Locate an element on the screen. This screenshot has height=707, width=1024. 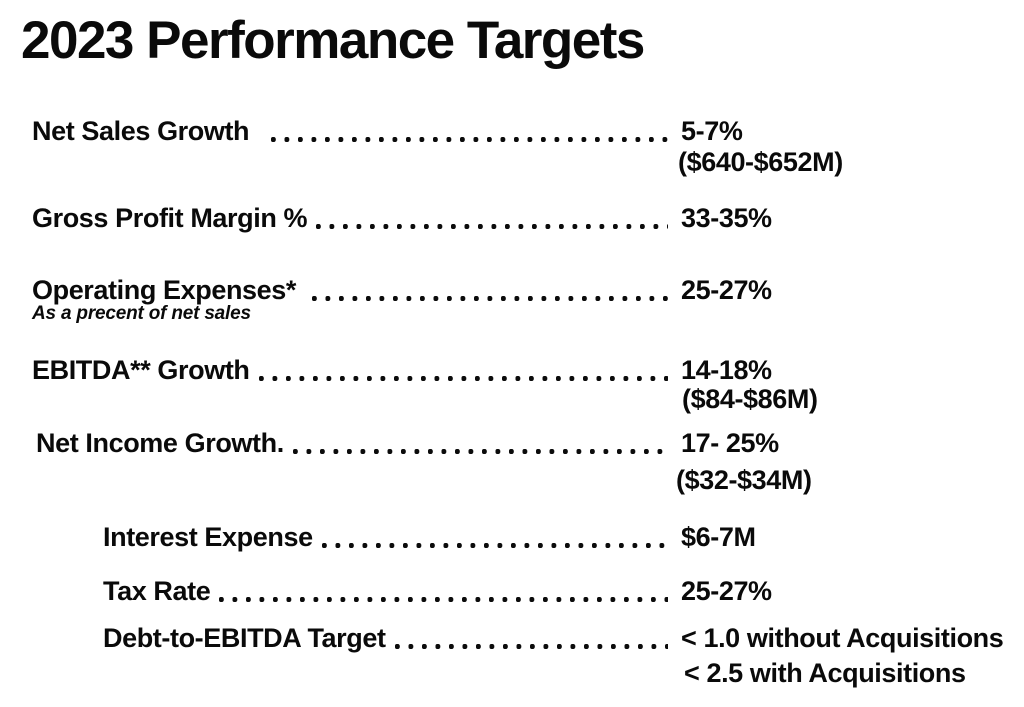
metric-lead: Net Sales Growth is located at coordinates (350, 131).